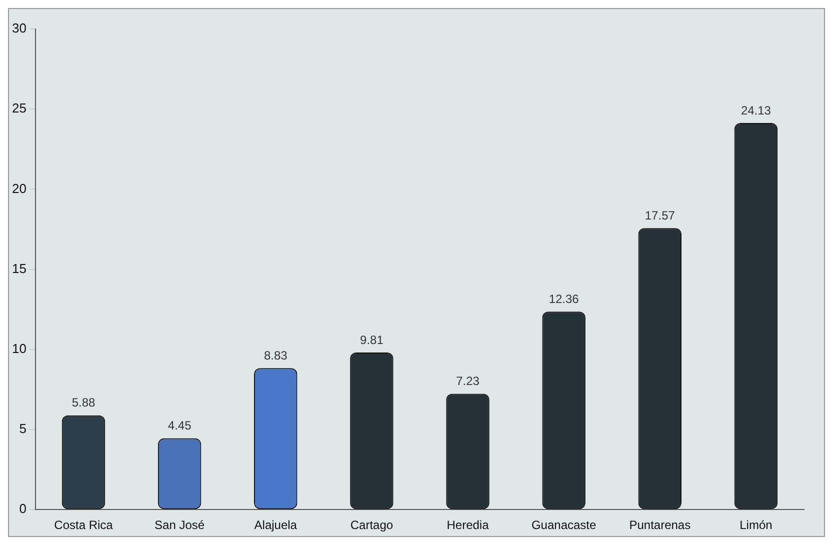  Describe the element at coordinates (22, 428) in the screenshot. I see `y-tick-label: 5` at that location.